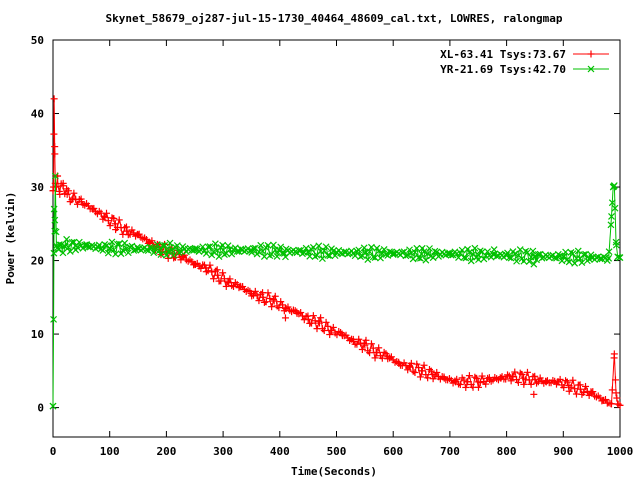 Image resolution: width=640 pixels, height=480 pixels. What do you see at coordinates (37, 114) in the screenshot?
I see `y-tick-label: 40` at bounding box center [37, 114].